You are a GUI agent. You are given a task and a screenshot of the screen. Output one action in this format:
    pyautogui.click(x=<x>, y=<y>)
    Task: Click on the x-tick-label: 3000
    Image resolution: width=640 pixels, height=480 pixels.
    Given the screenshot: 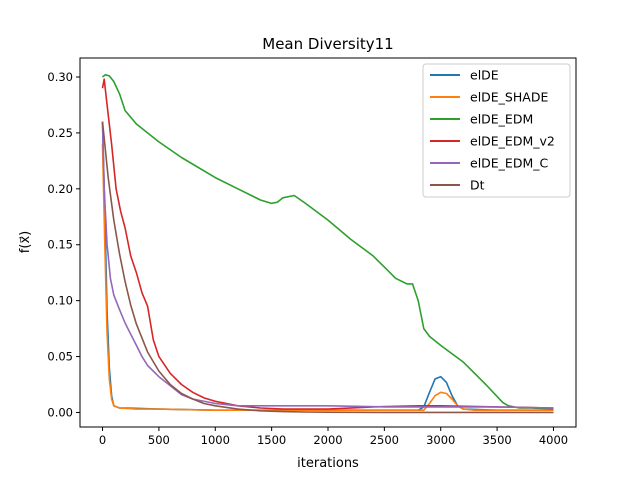 What is the action you would take?
    pyautogui.click(x=440, y=440)
    